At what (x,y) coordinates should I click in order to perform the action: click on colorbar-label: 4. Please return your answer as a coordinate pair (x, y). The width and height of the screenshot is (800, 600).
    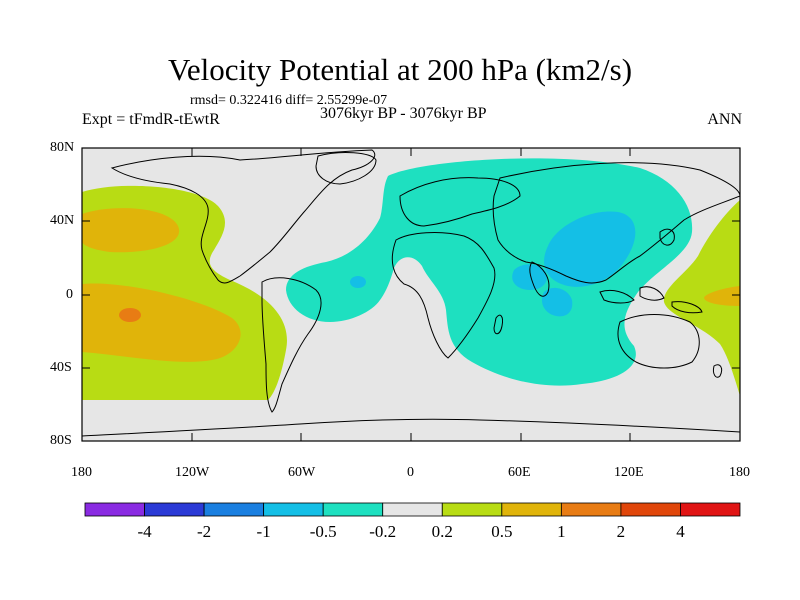
    Looking at the image, I should click on (680, 531).